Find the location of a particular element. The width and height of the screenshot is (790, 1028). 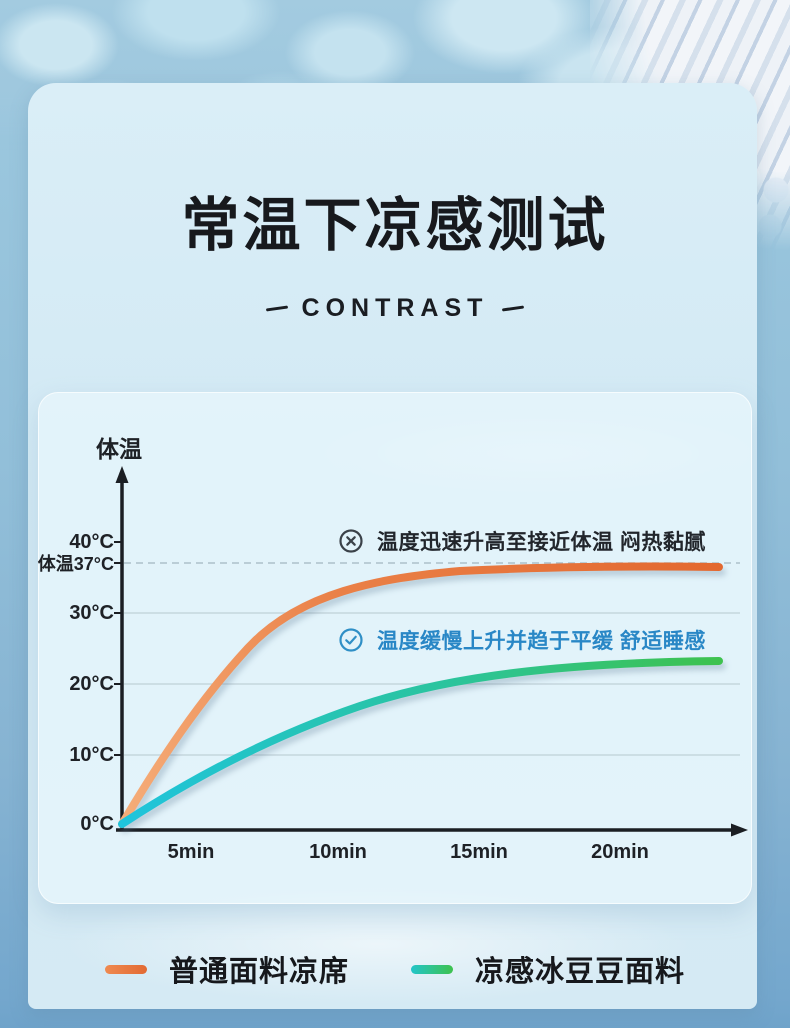

x-tick-10min: 10min is located at coordinates (338, 852).